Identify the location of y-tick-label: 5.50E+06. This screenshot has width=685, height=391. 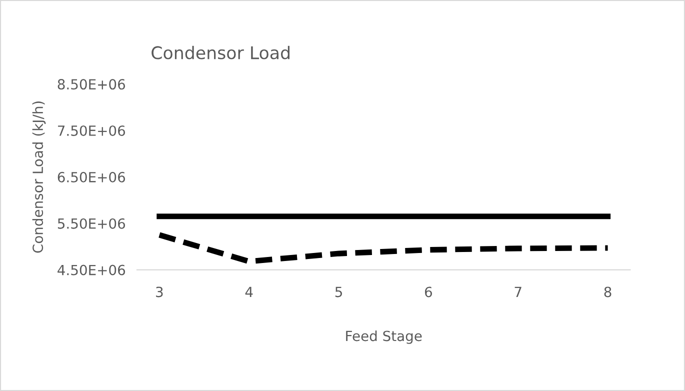
(92, 223).